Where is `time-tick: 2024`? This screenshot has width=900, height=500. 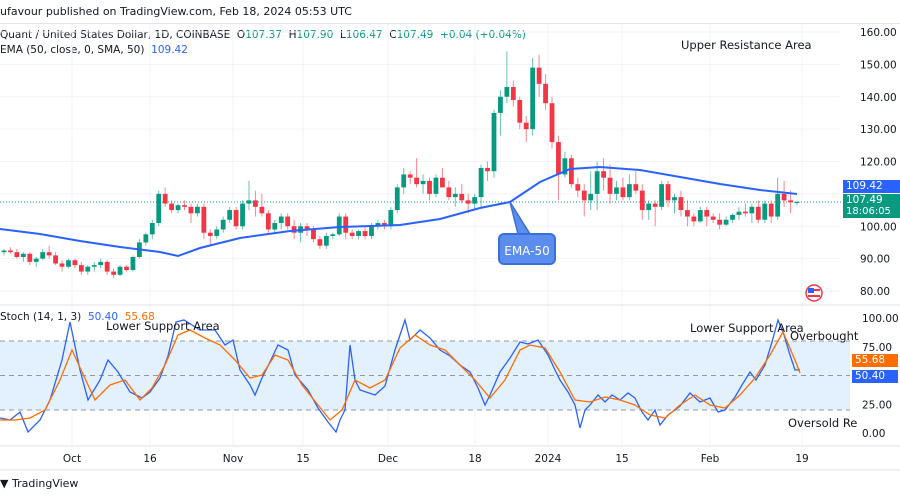
time-tick: 2024 is located at coordinates (548, 459).